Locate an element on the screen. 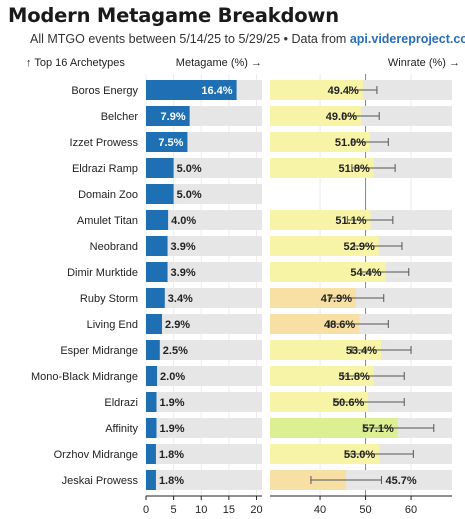 Image resolution: width=465 pixels, height=519 pixels. chart-row: Domain Zoo 5.0% is located at coordinates (170, 194).